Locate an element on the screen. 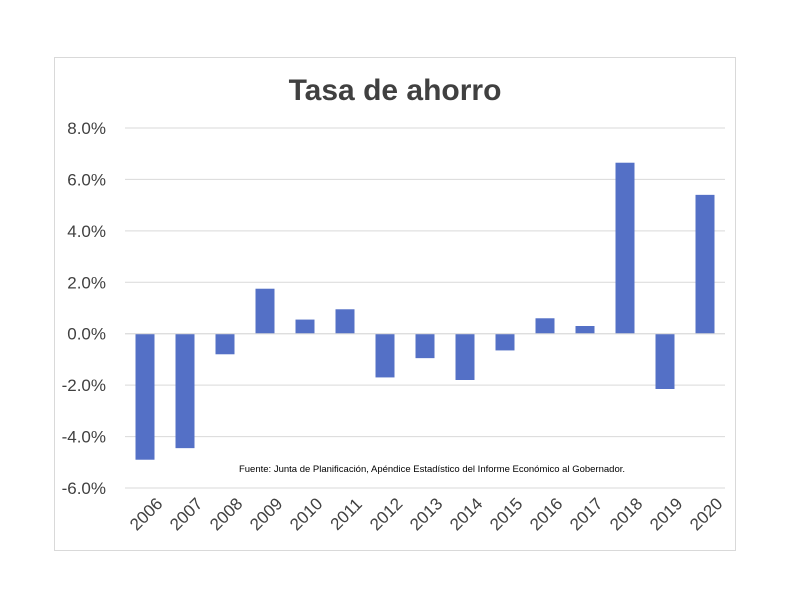 The width and height of the screenshot is (792, 612). bar-2020 is located at coordinates (705, 264).